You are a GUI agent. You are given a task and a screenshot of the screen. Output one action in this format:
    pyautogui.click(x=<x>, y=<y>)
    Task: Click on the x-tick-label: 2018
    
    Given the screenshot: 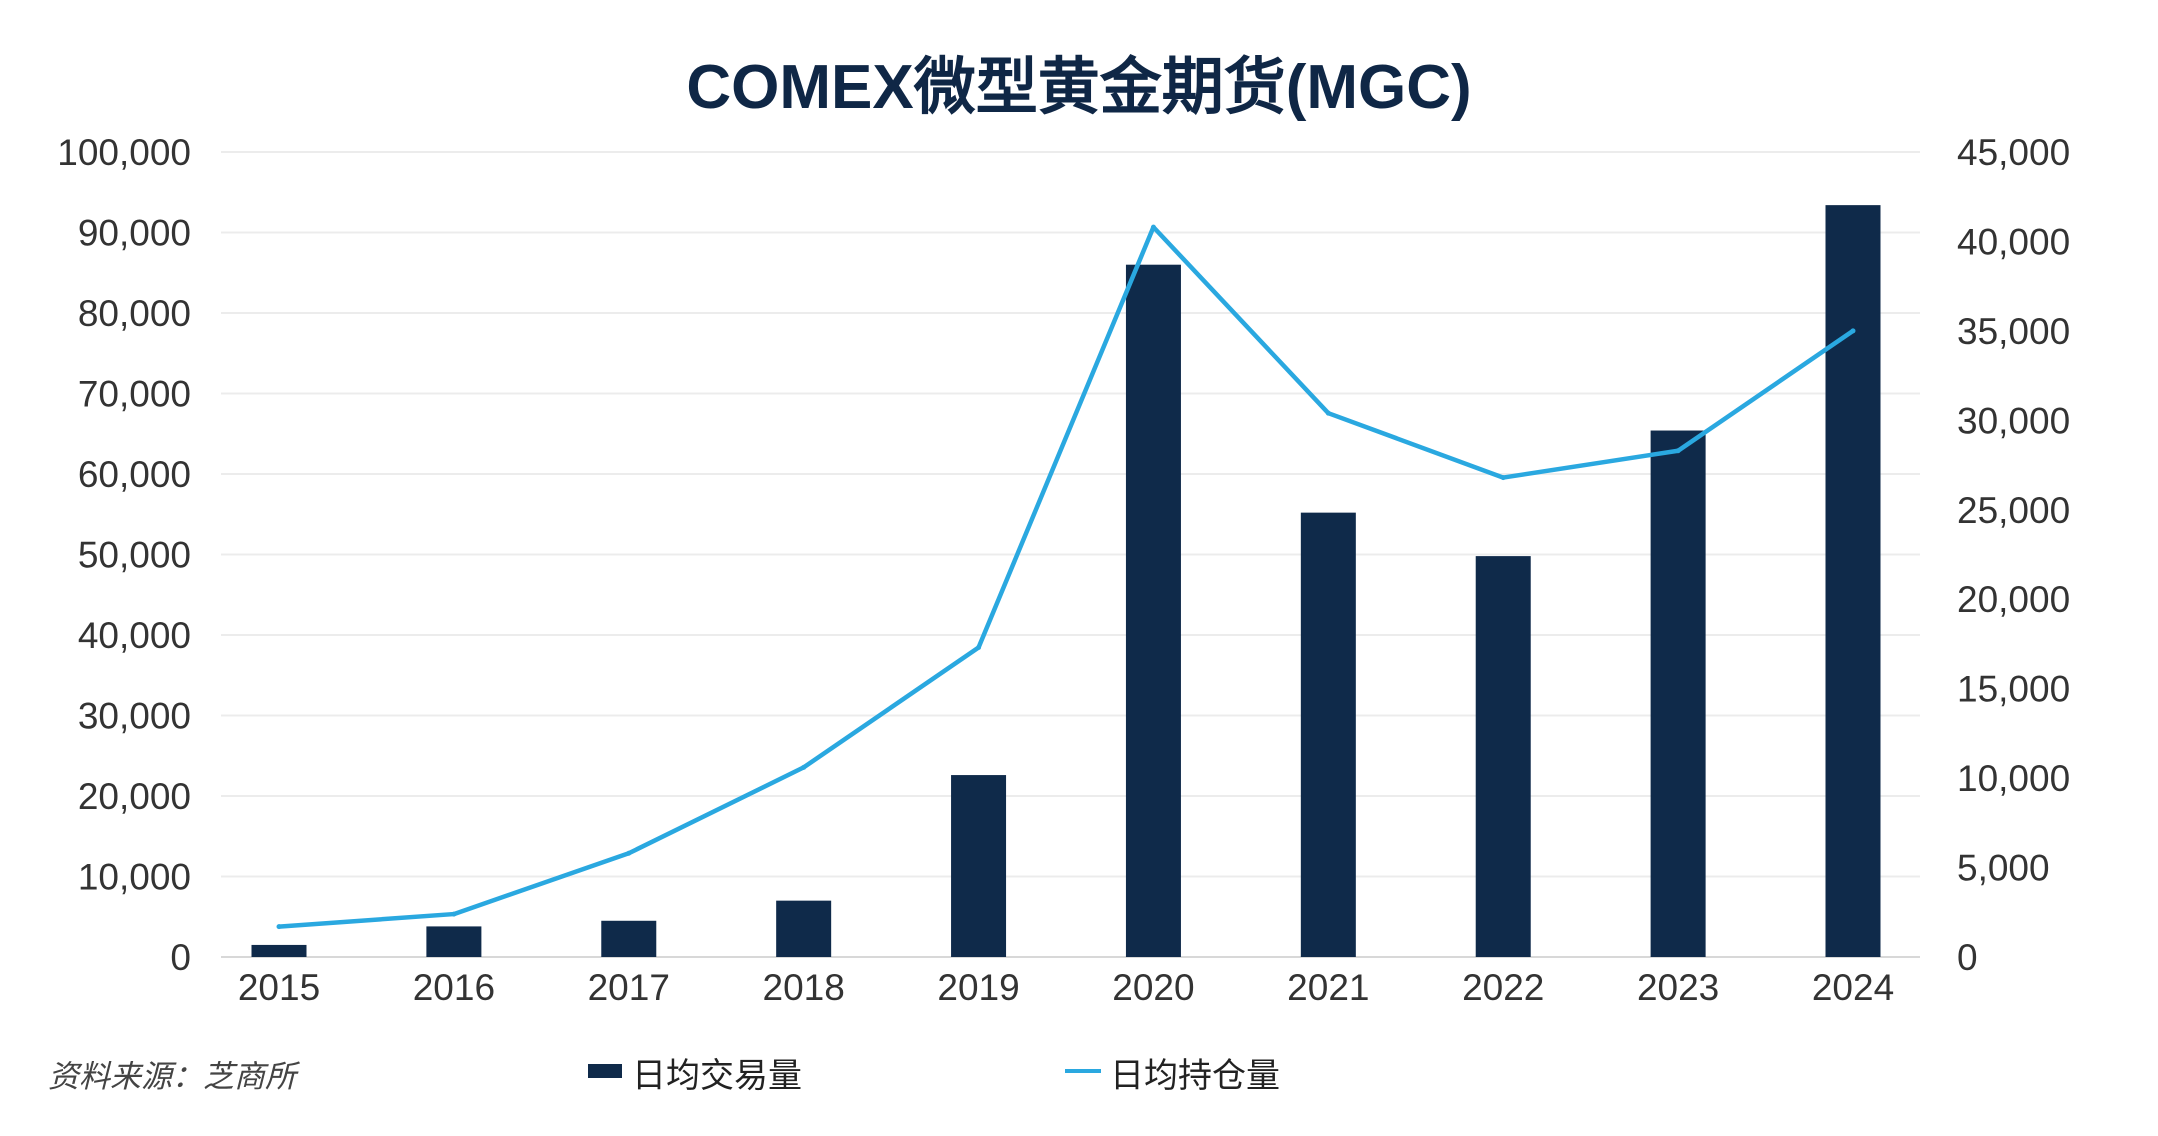 What is the action you would take?
    pyautogui.click(x=804, y=987)
    